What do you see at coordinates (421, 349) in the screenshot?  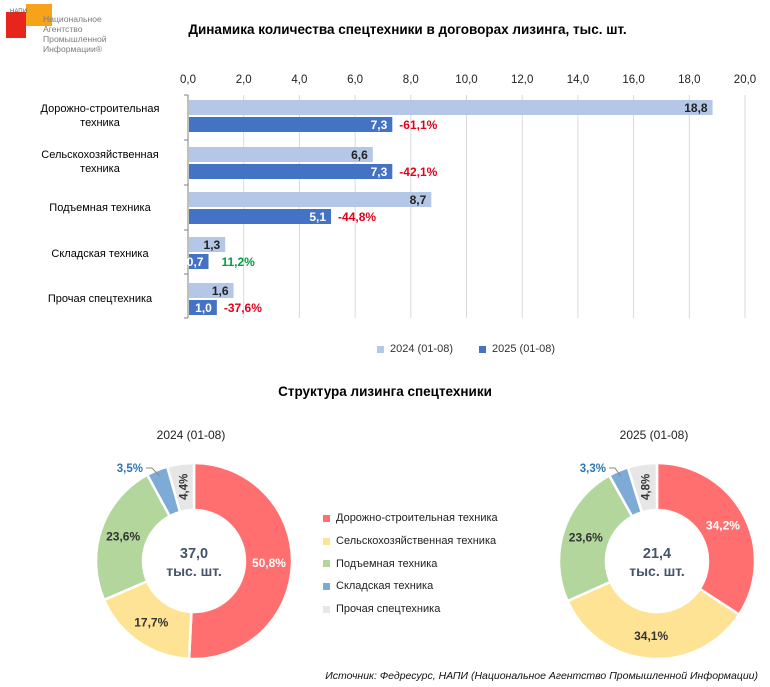 I see `legend-label-2024: 2024 (01-08)` at bounding box center [421, 349].